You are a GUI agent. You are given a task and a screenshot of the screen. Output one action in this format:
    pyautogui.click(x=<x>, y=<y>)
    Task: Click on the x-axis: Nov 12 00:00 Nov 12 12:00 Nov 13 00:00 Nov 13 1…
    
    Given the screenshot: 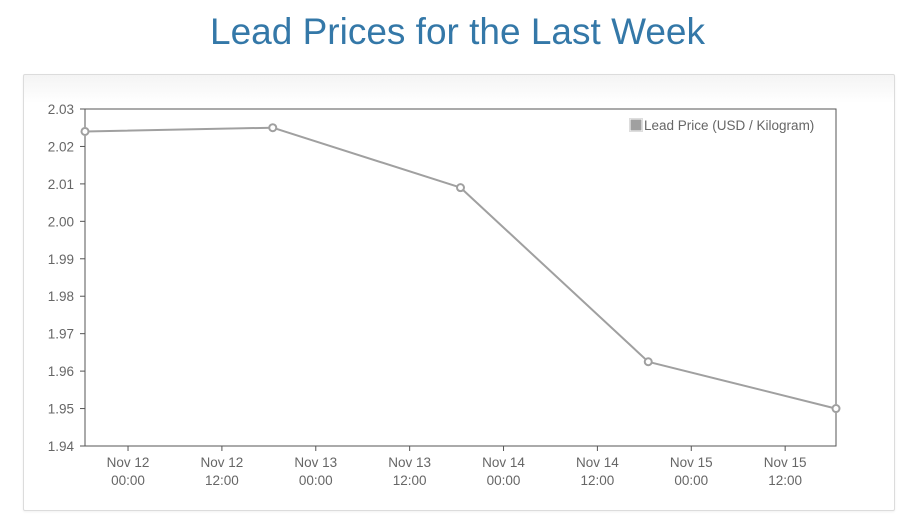 What is the action you would take?
    pyautogui.click(x=457, y=467)
    